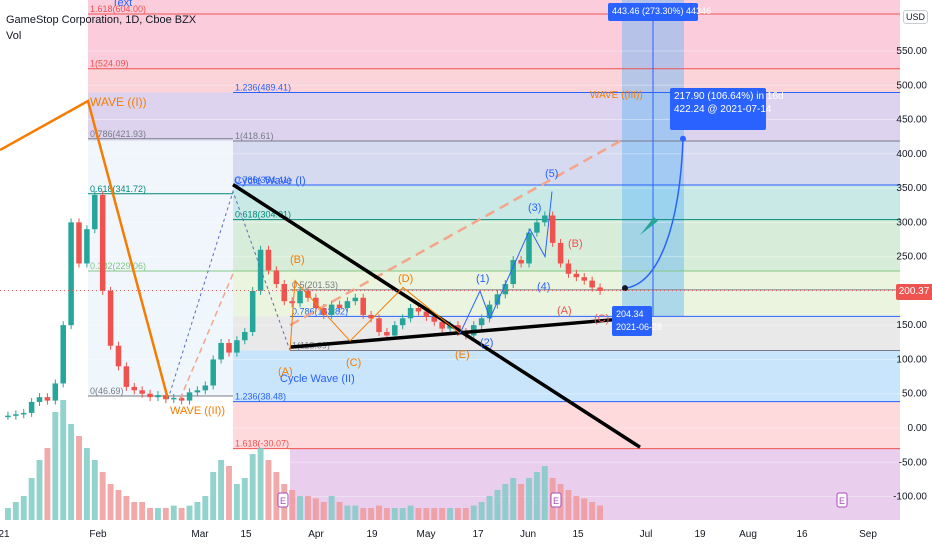 This screenshot has width=932, height=550. I want to click on y-tick-label: 50.00, so click(914, 394).